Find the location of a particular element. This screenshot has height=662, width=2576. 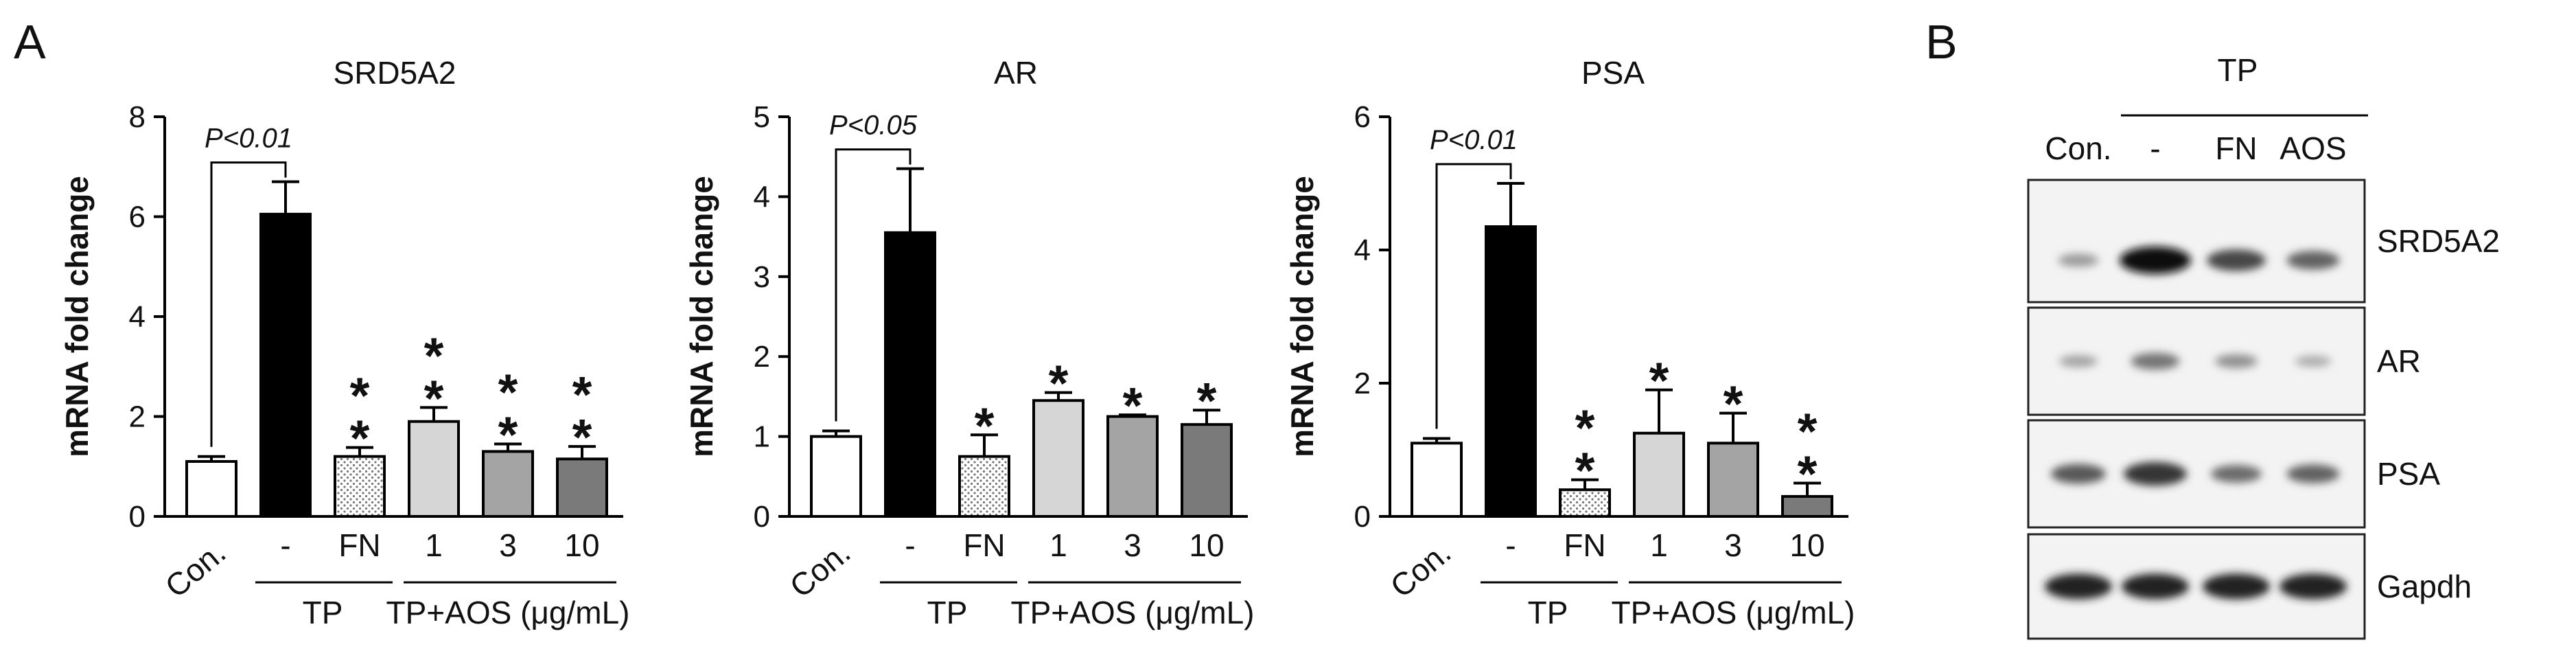

blot-row-label: SRD5A2 is located at coordinates (2438, 241).